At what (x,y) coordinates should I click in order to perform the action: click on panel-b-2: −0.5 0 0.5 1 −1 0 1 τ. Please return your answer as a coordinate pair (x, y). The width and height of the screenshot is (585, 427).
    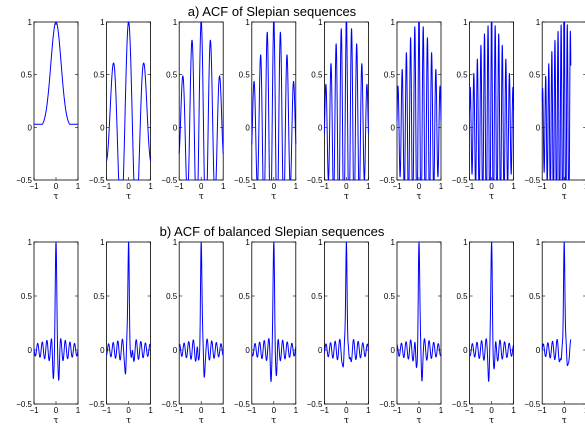
    Looking at the image, I should click on (193, 332).